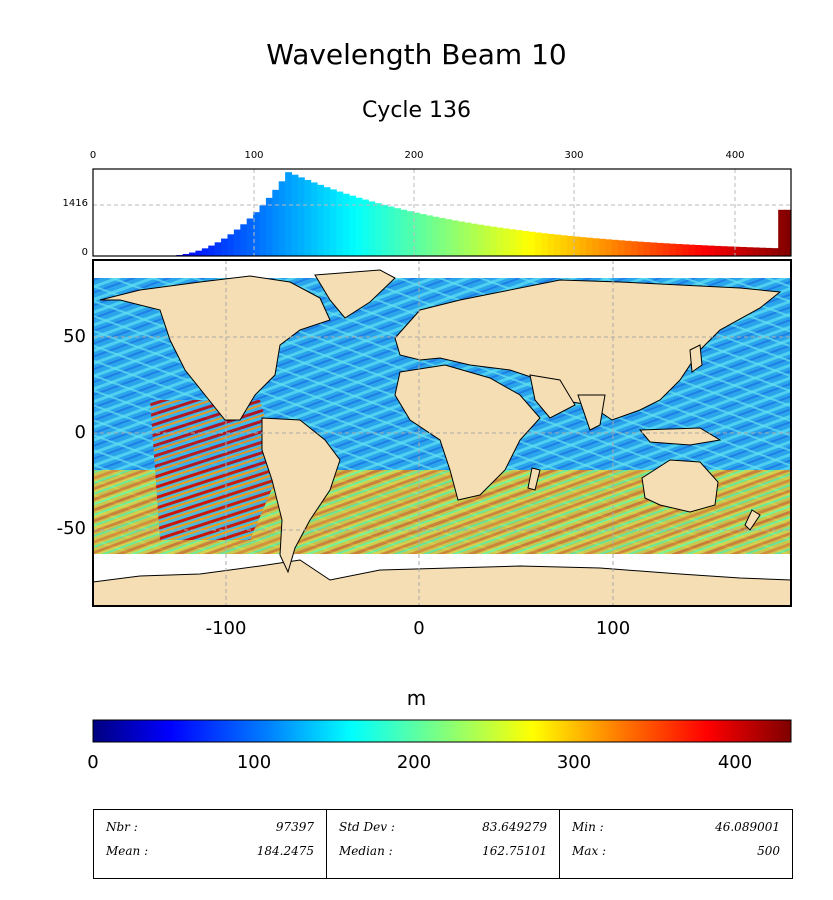  What do you see at coordinates (443, 844) in the screenshot?
I see `stats-column-std-median: Std Dev : 83.649279 Median : 162.75101` at bounding box center [443, 844].